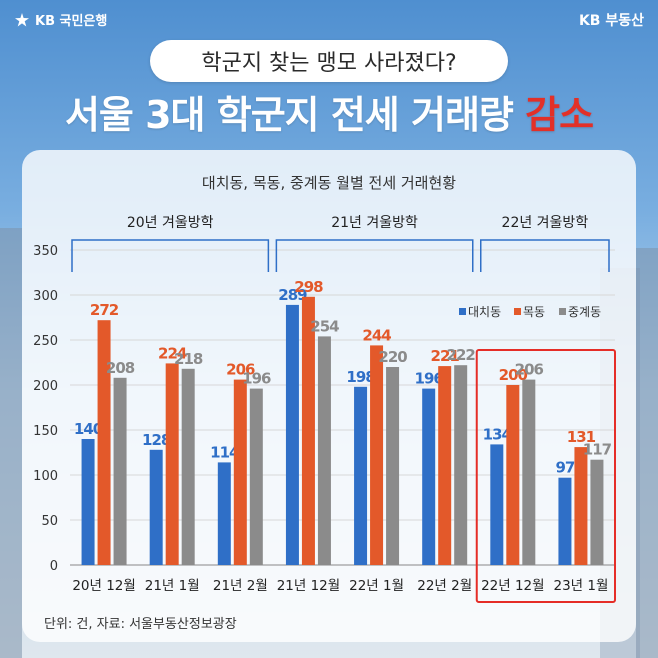 This screenshot has width=658, height=658. I want to click on x-tick-label: 21년 1월, so click(172, 586).